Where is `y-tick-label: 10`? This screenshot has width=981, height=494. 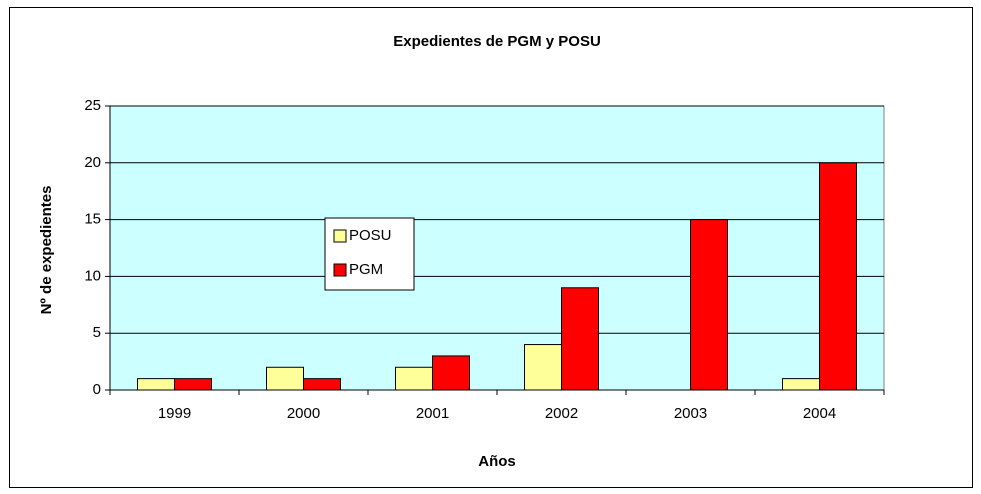
y-tick-label: 10 is located at coordinates (92, 275).